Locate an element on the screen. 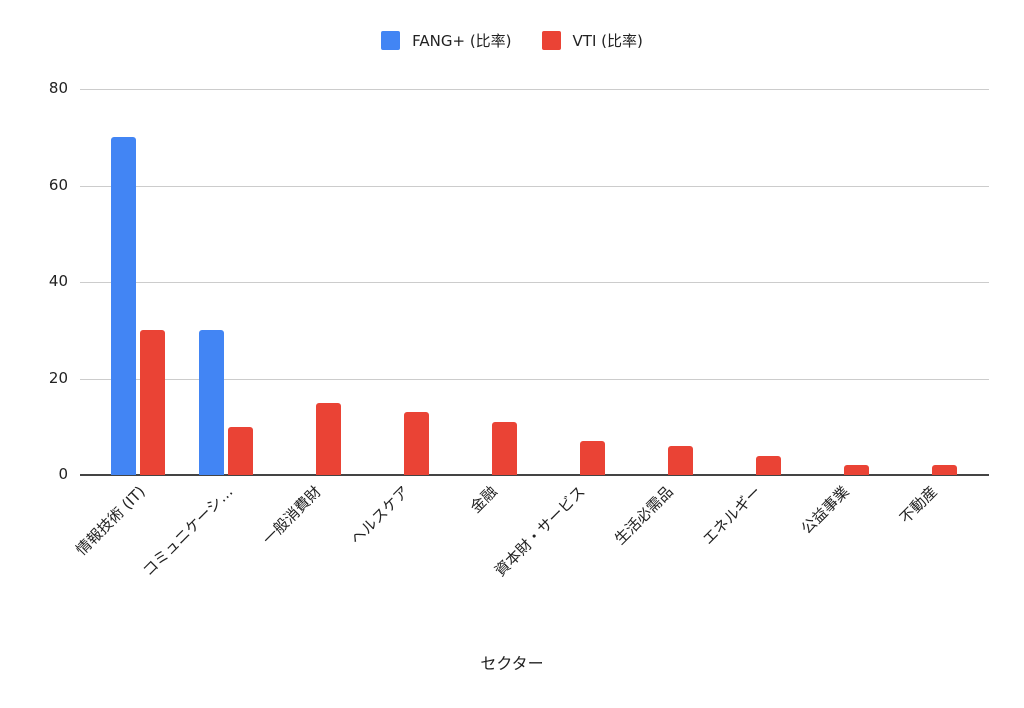  y-tick-label: 0 is located at coordinates (63, 474).